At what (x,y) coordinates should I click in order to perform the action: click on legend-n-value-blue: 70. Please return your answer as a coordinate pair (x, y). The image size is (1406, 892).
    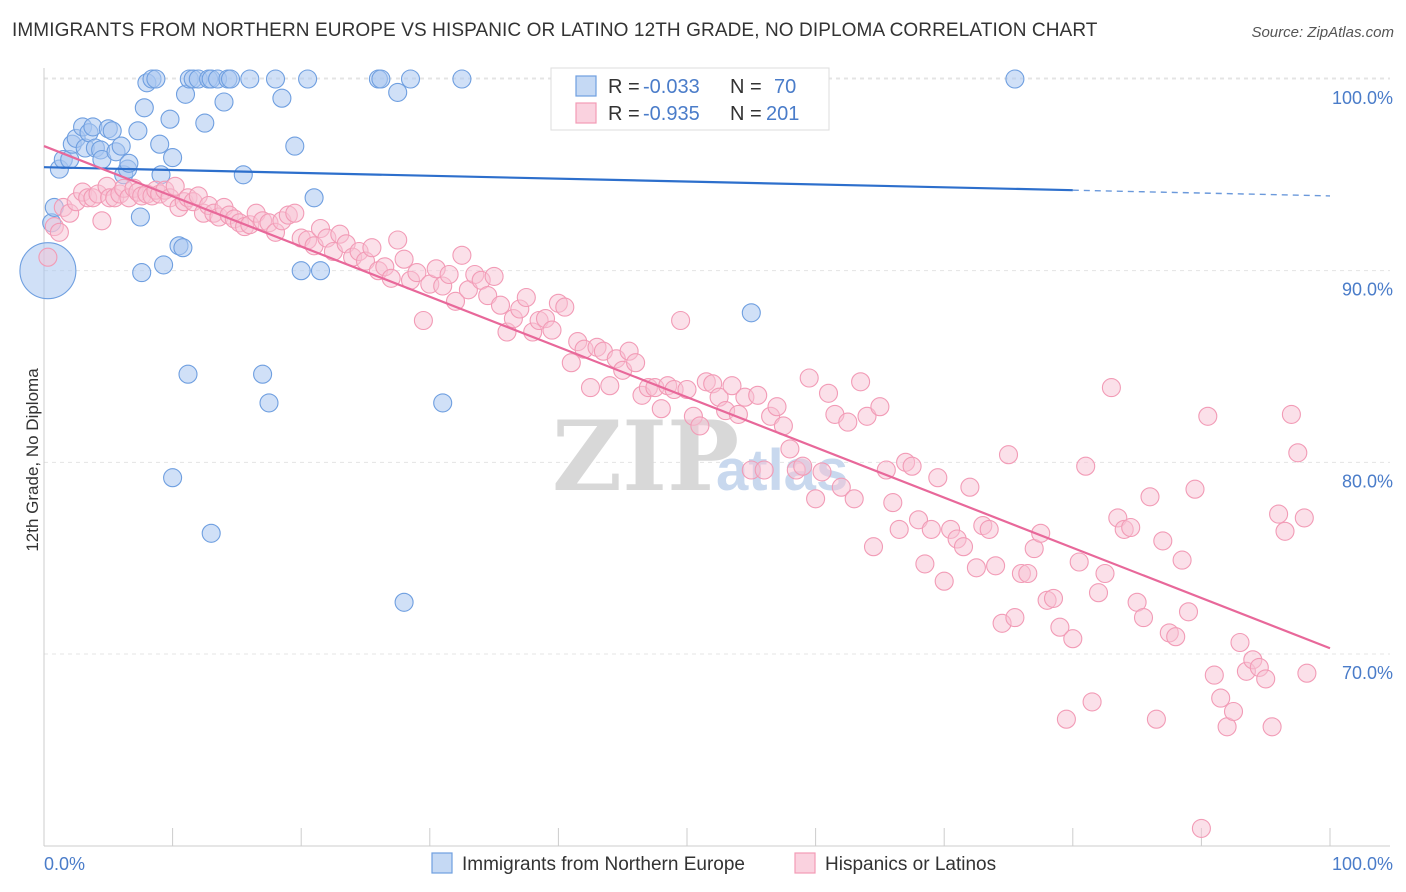
    Looking at the image, I should click on (785, 87).